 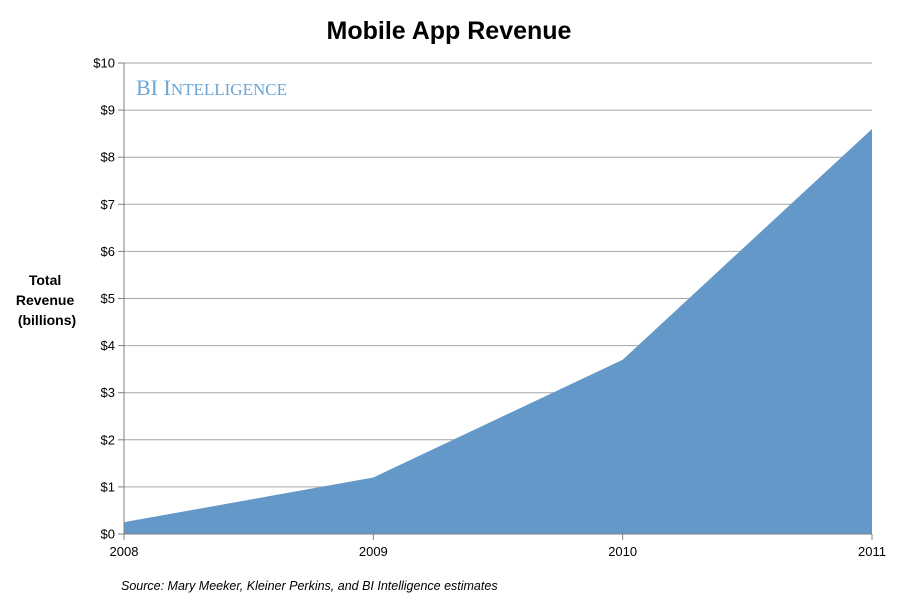 What do you see at coordinates (872, 551) in the screenshot?
I see `x-tick-label: 2011` at bounding box center [872, 551].